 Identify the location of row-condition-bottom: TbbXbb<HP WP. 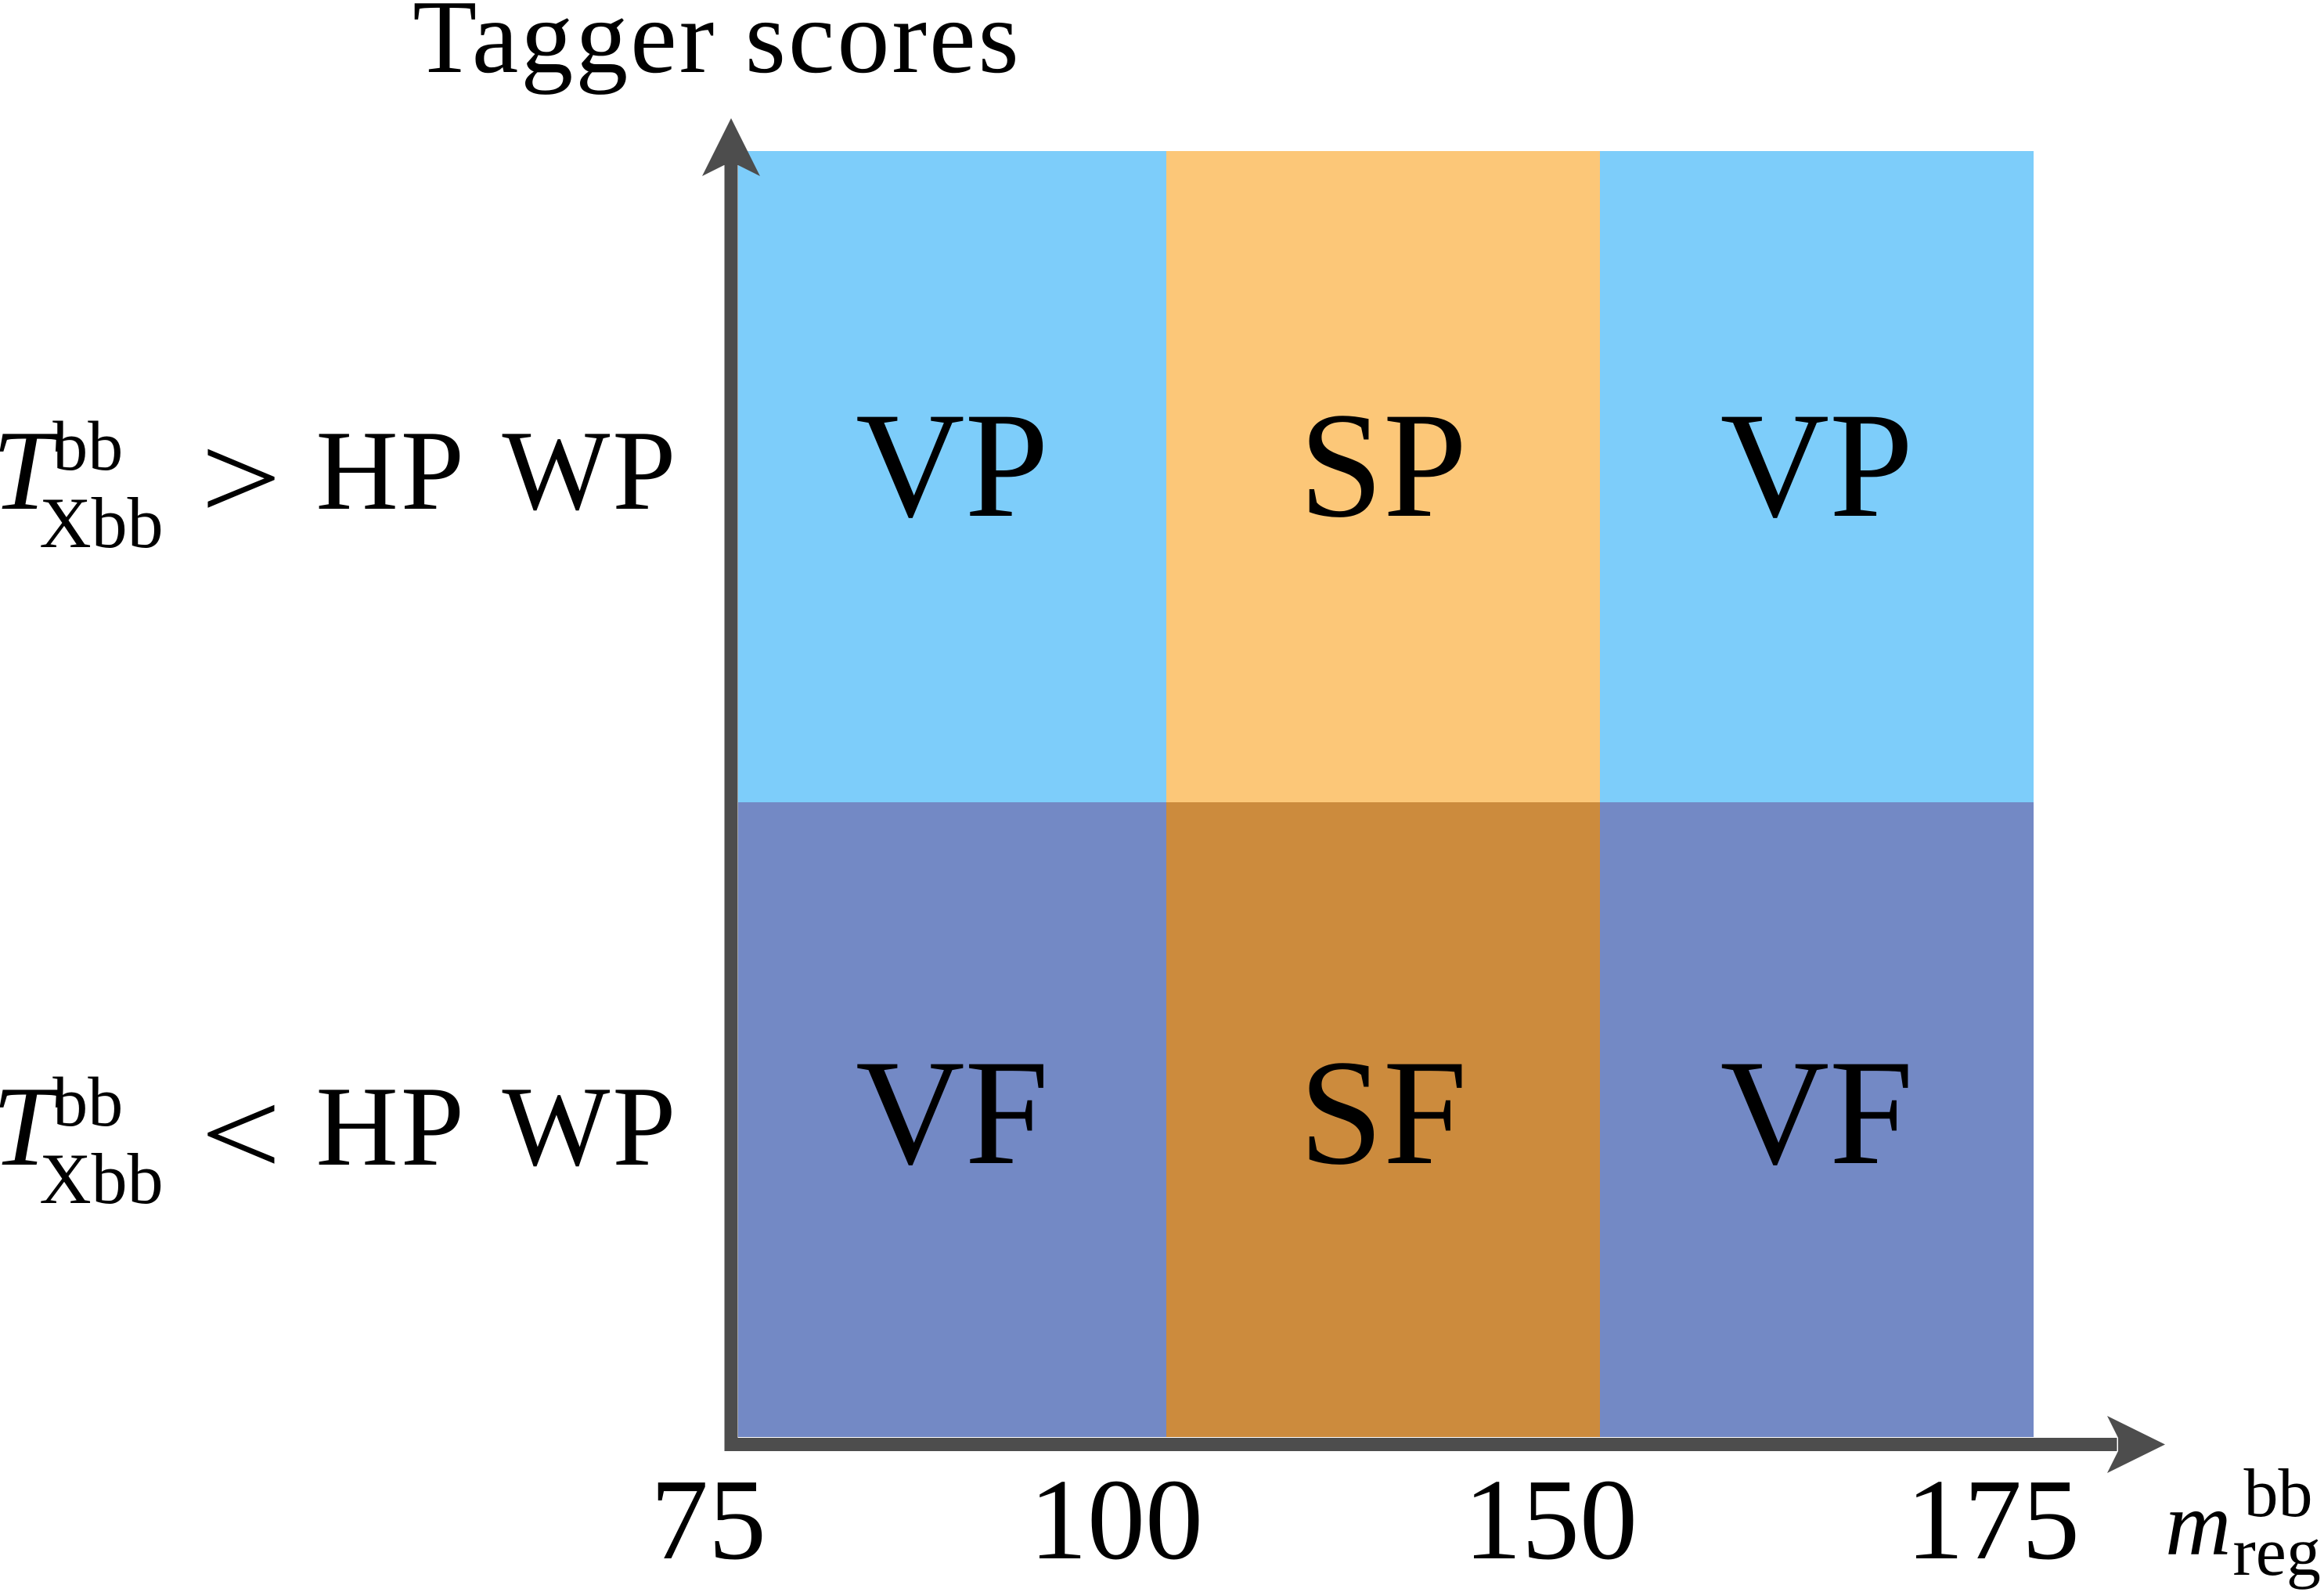
(339, 1141).